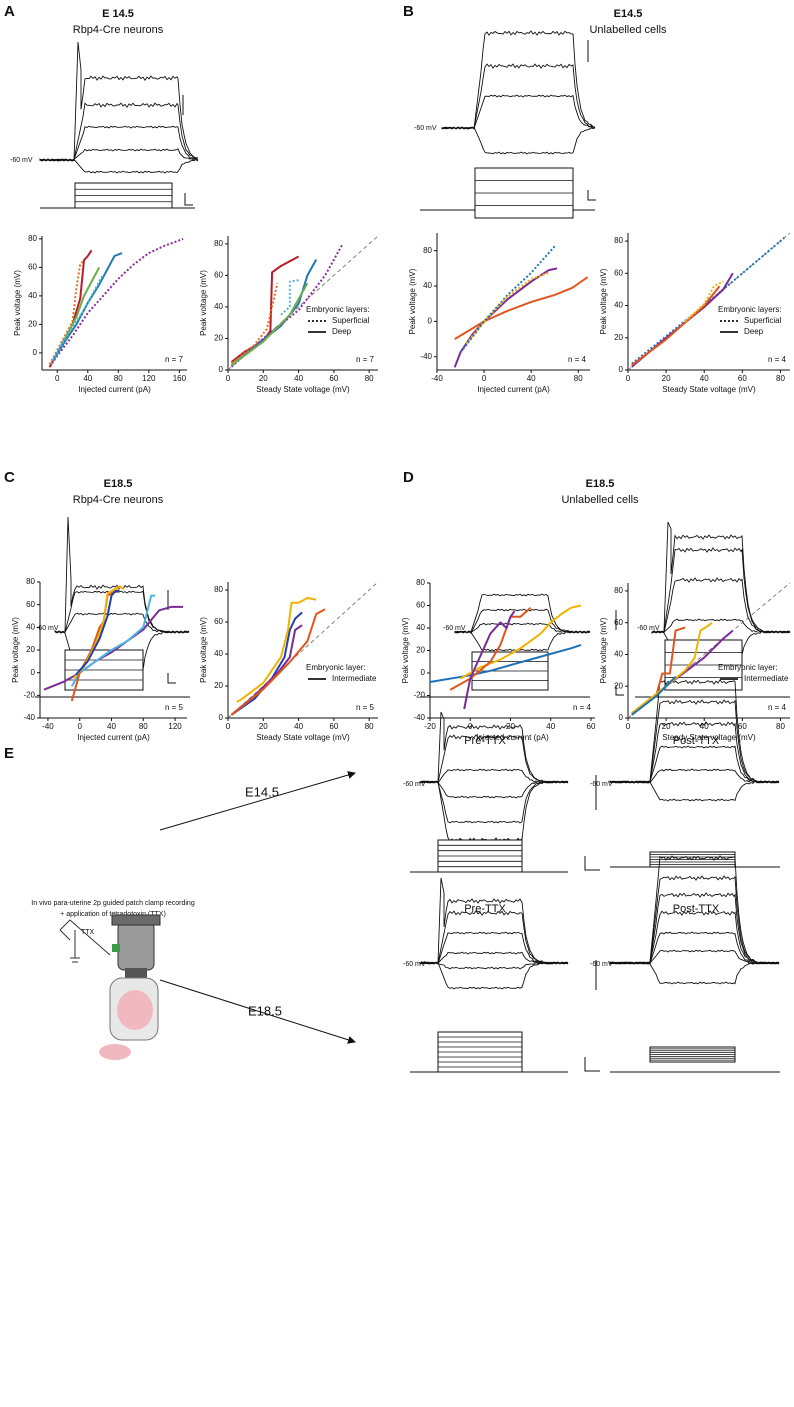 This screenshot has width=794, height=1407. What do you see at coordinates (180, 378) in the screenshot?
I see `x-tick-label: 160` at bounding box center [180, 378].